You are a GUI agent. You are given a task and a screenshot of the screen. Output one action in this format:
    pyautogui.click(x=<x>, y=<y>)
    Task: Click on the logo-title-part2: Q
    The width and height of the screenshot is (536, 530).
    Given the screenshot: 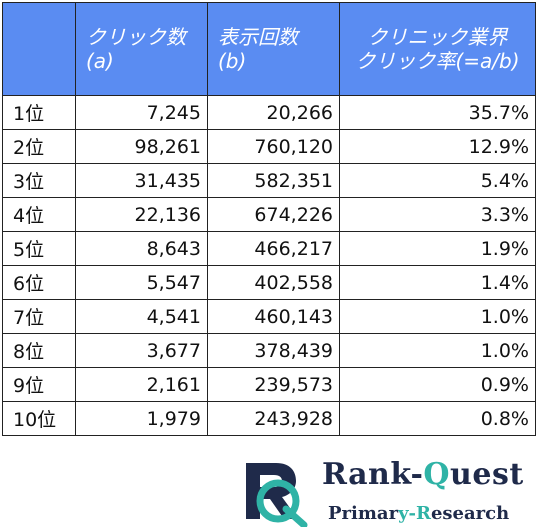 What is the action you would take?
    pyautogui.click(x=437, y=474)
    